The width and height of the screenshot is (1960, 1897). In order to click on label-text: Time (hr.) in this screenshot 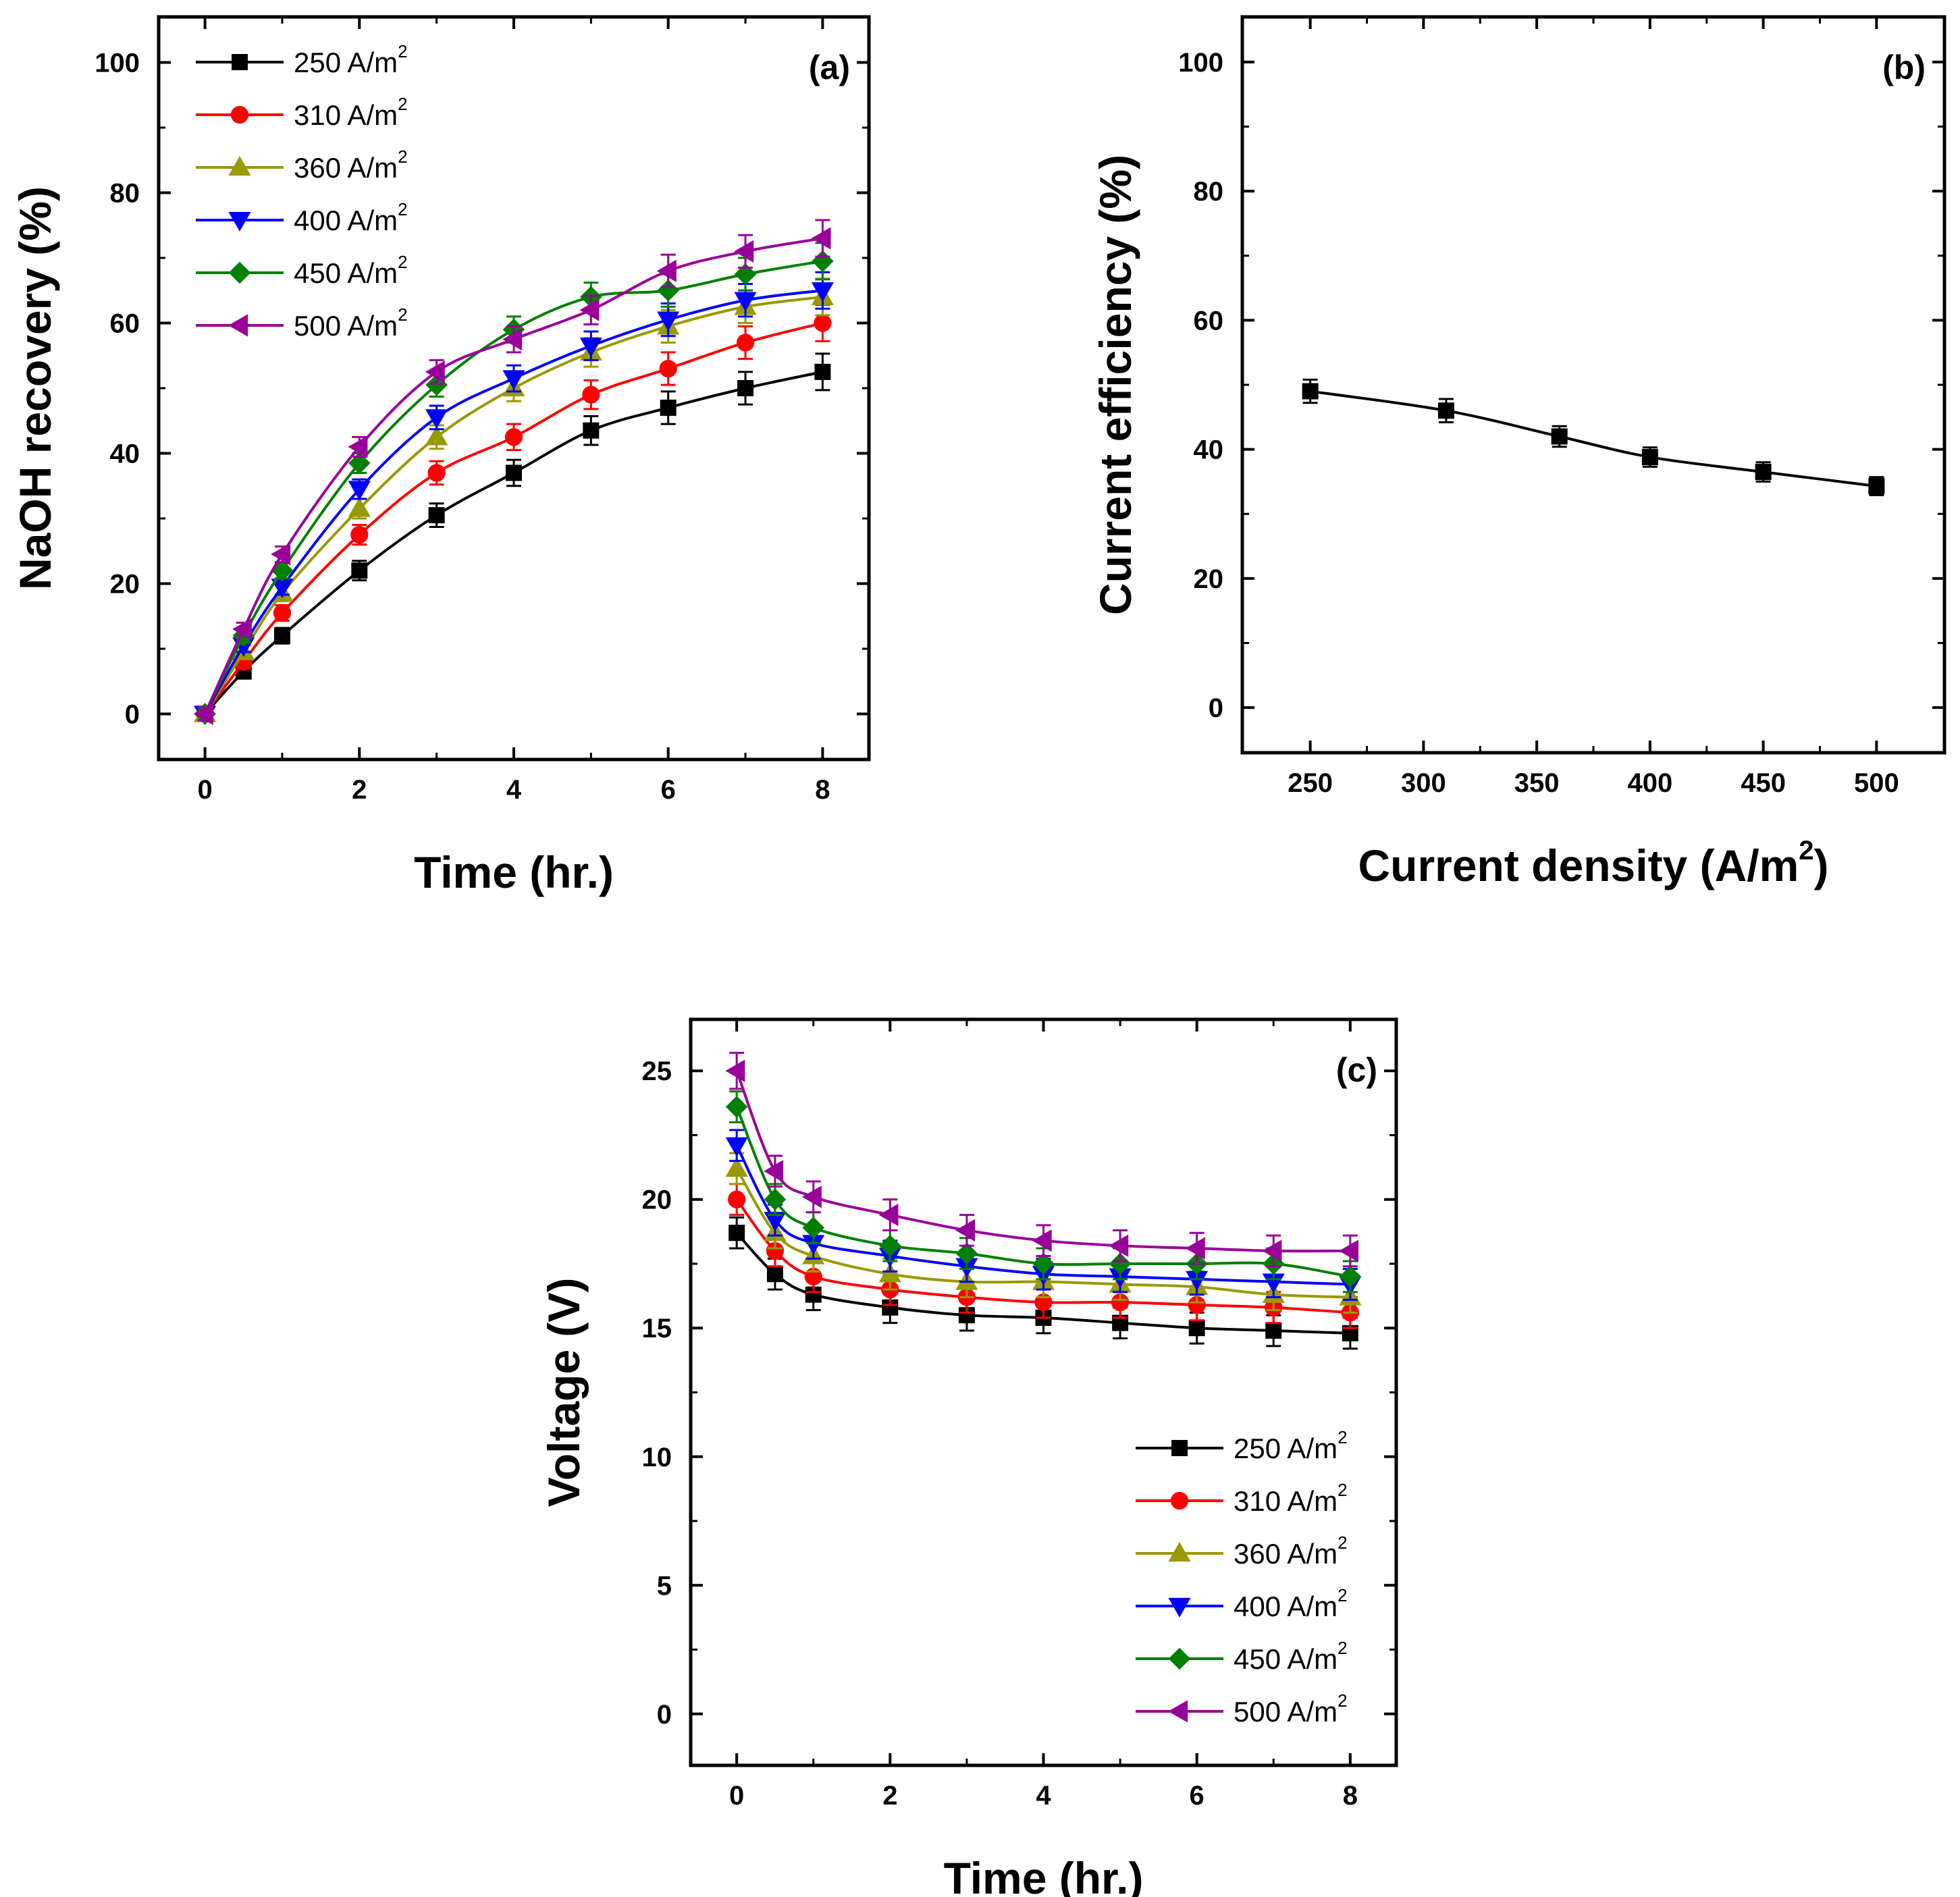, I will do `click(1044, 1875)`.